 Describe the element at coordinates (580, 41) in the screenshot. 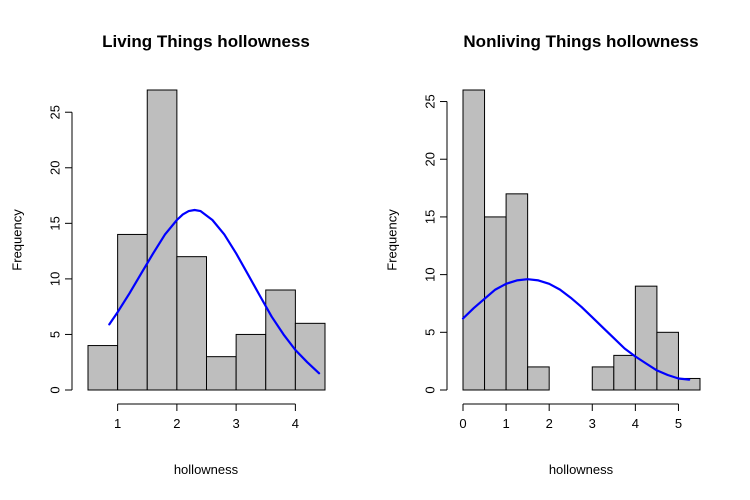

I see `chart-title: Nonliving Things hollowness` at that location.